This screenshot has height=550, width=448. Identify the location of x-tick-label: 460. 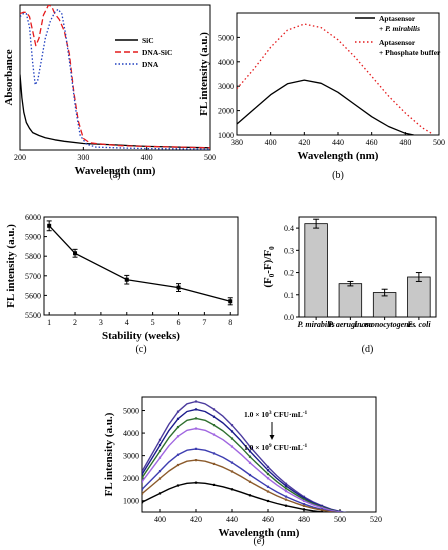
(268, 519).